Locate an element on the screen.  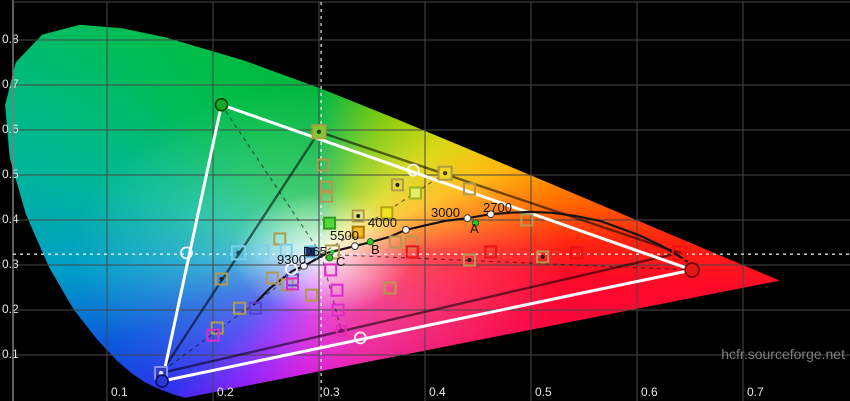
measured-red-primary is located at coordinates (692, 270).